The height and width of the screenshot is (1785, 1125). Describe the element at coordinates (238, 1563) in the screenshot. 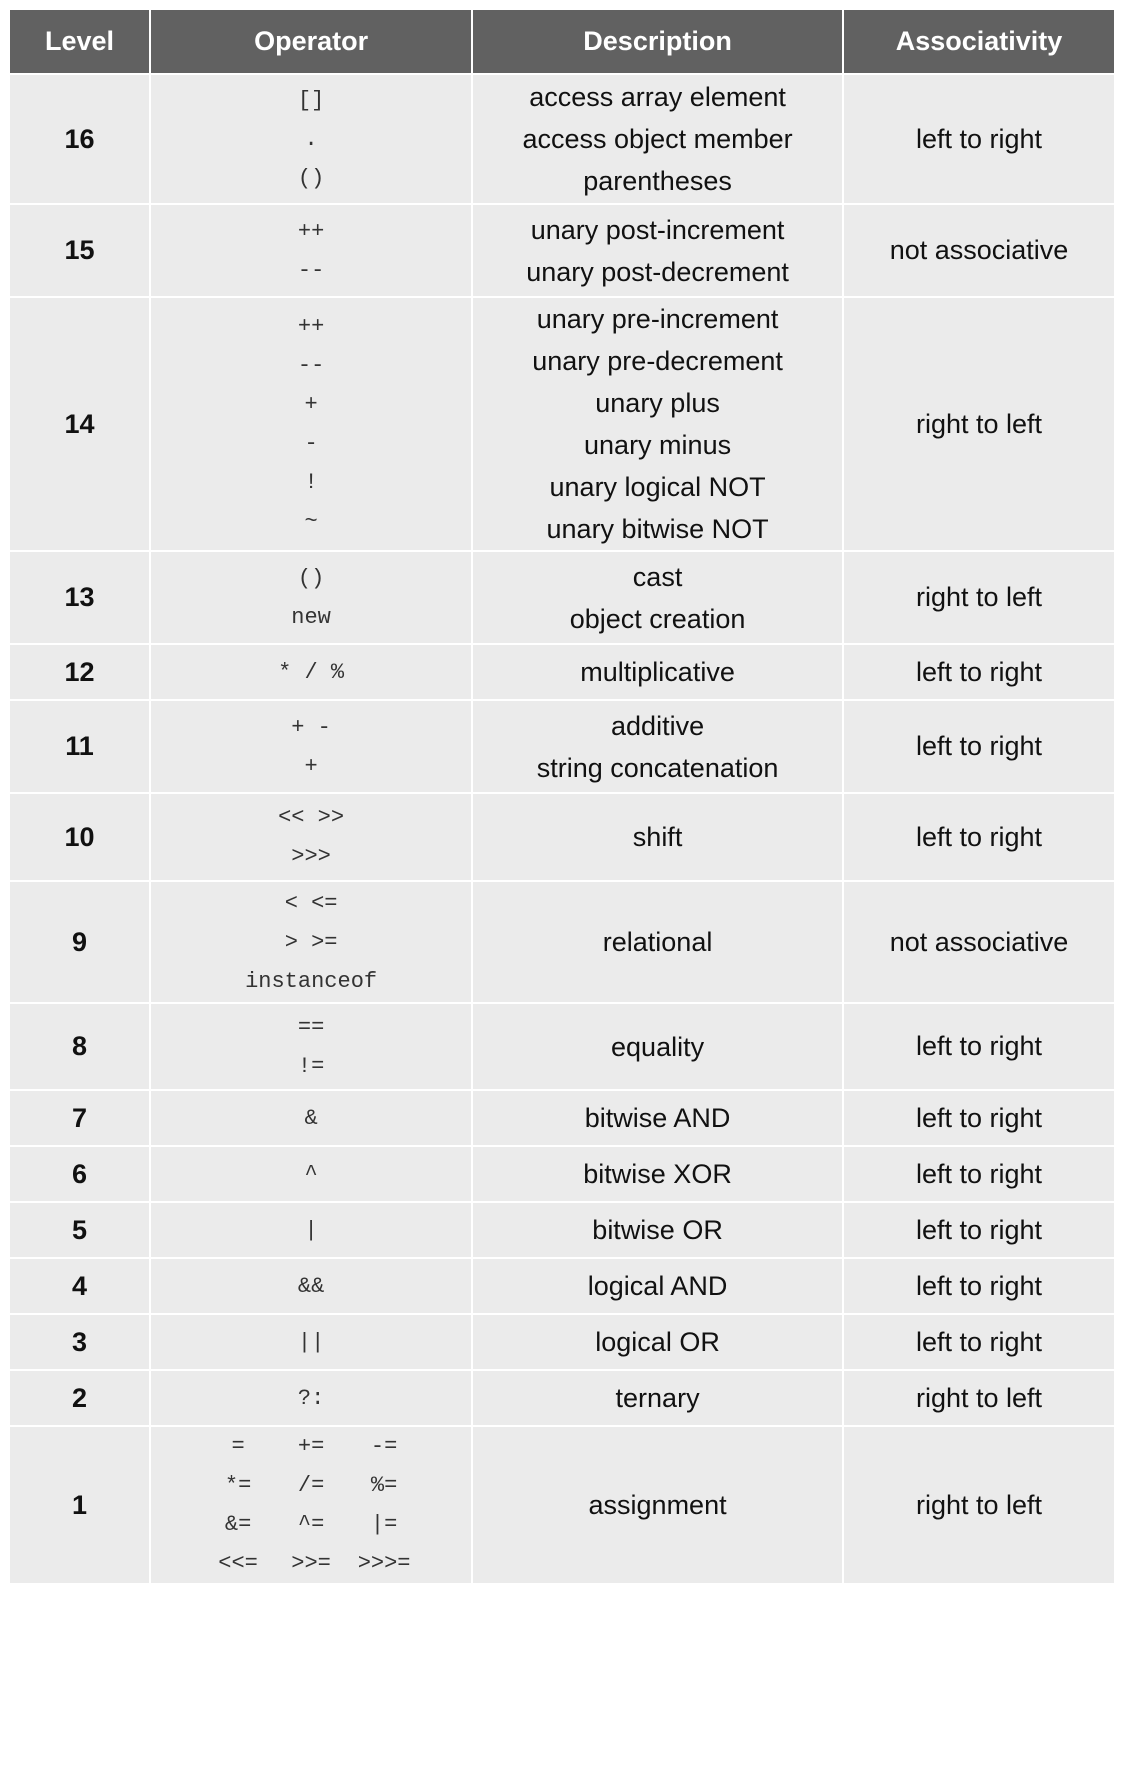

I see `operator-symbol: <<=` at that location.